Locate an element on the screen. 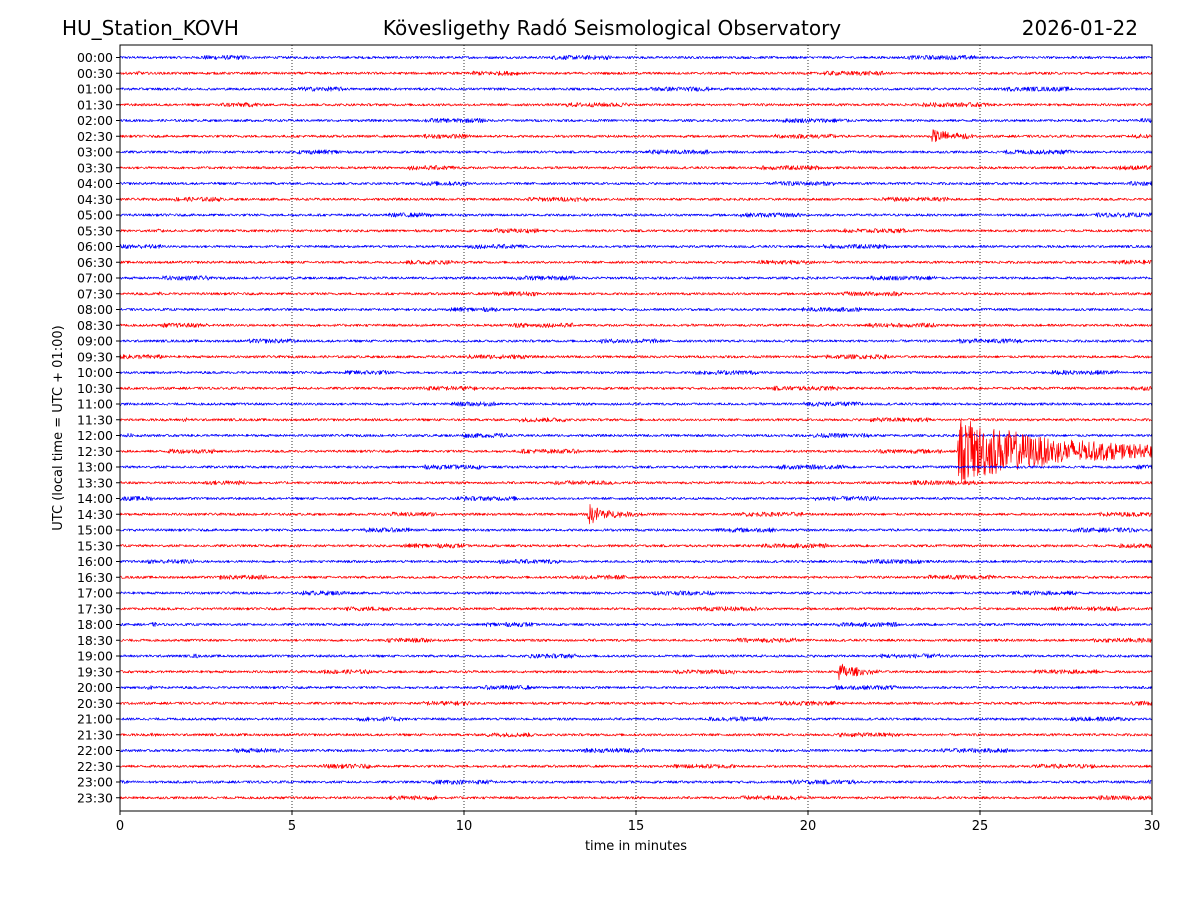  y-tick-label: 21:00 is located at coordinates (95, 719).